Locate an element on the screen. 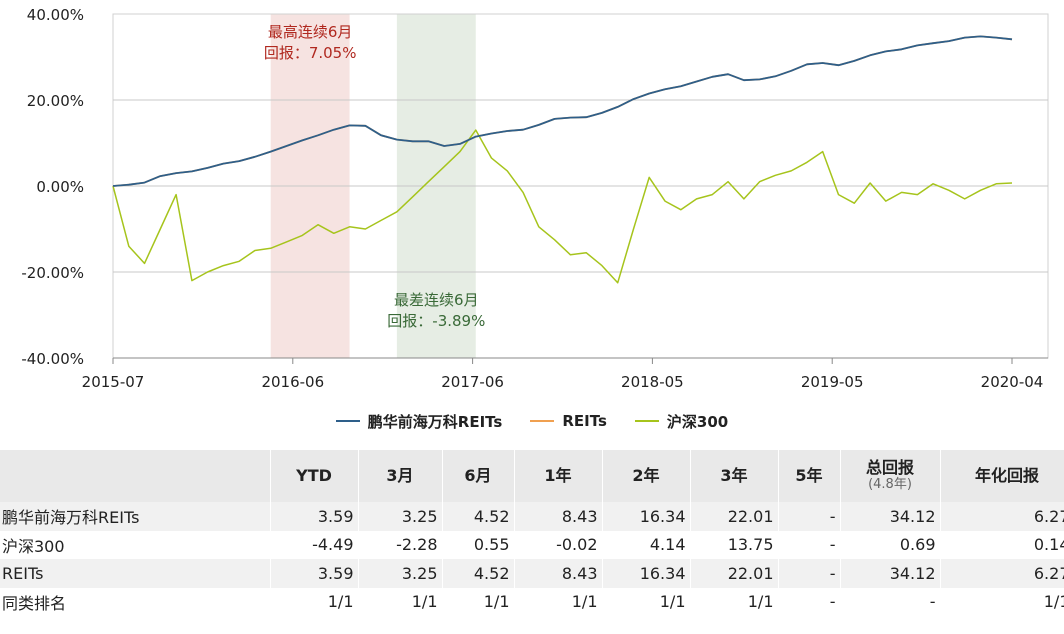 Image resolution: width=1064 pixels, height=634 pixels. table-cell: -2.28 is located at coordinates (400, 544).